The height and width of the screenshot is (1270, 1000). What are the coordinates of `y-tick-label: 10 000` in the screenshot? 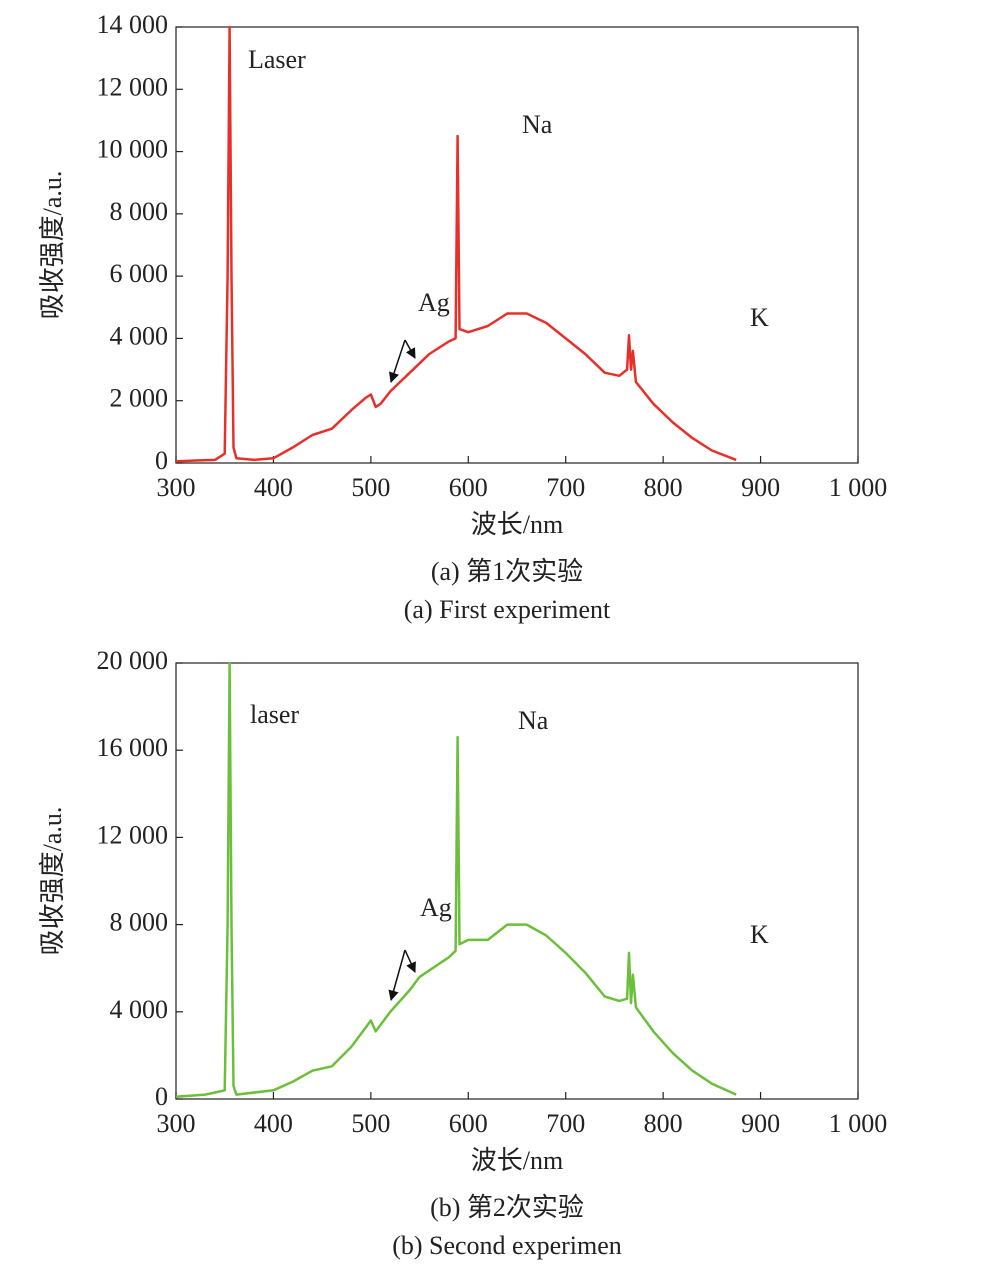 It's located at (133, 149).